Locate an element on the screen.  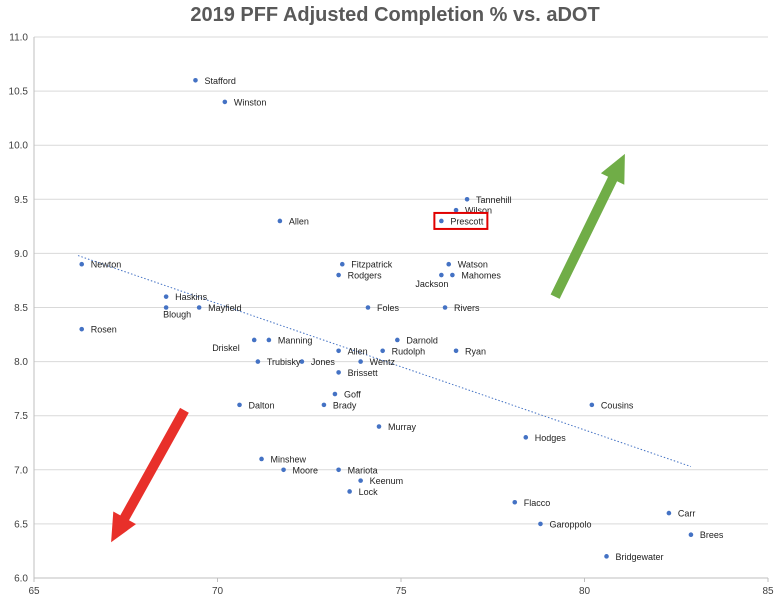
point-label: Mariota is located at coordinates (363, 470).